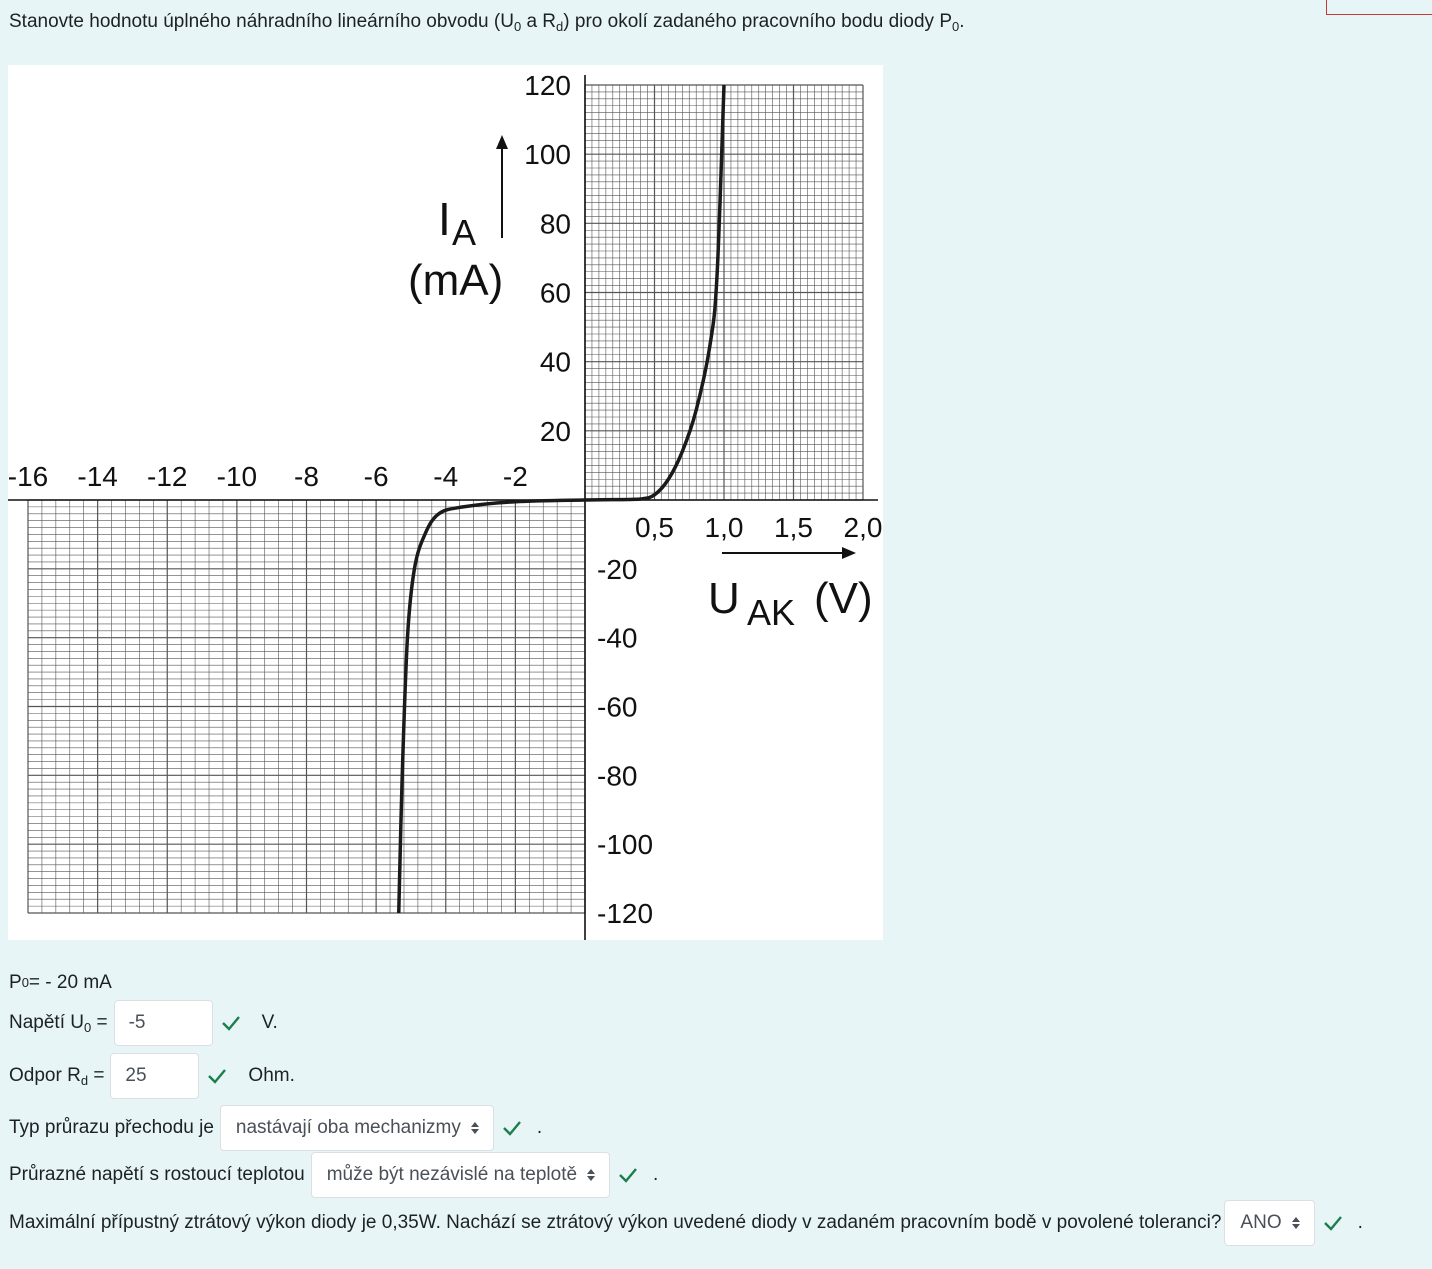 Image resolution: width=1432 pixels, height=1269 pixels. I want to click on breakdown-type-select: nastávají oba mechanizmy, so click(356, 1128).